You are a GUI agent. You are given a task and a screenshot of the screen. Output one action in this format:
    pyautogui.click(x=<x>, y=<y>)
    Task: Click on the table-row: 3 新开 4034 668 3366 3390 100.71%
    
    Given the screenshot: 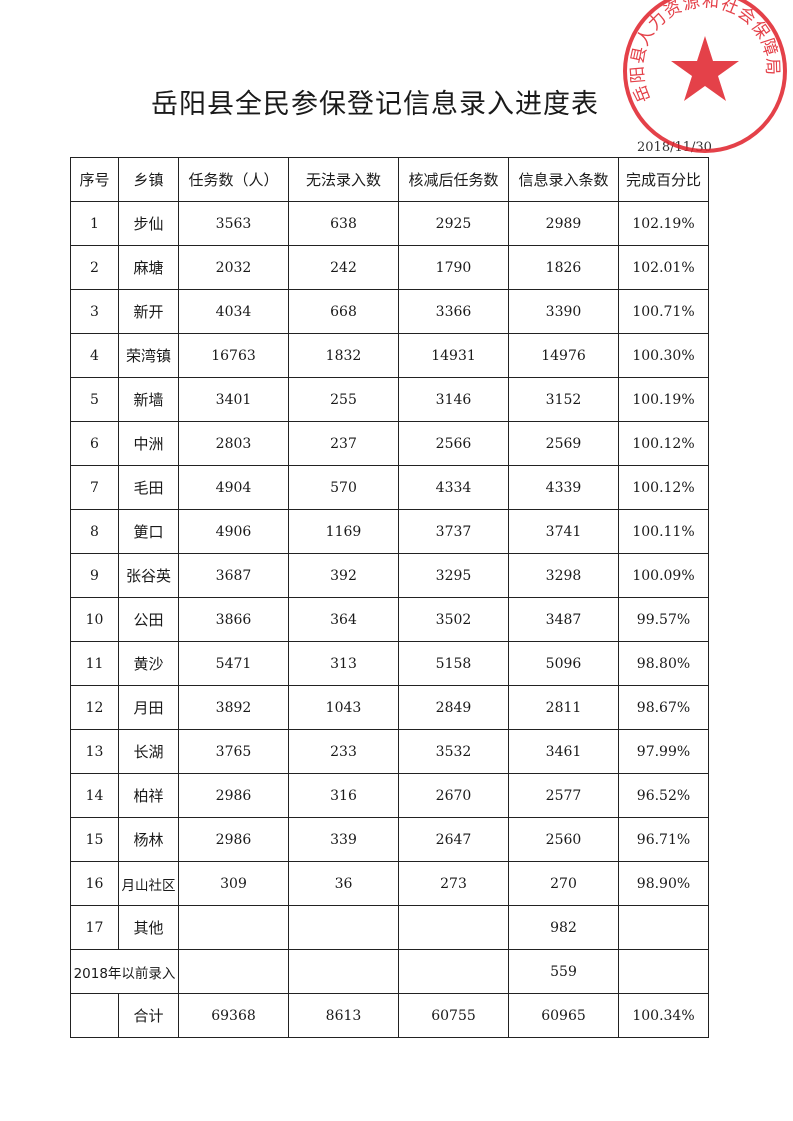 What is the action you would take?
    pyautogui.click(x=389, y=311)
    